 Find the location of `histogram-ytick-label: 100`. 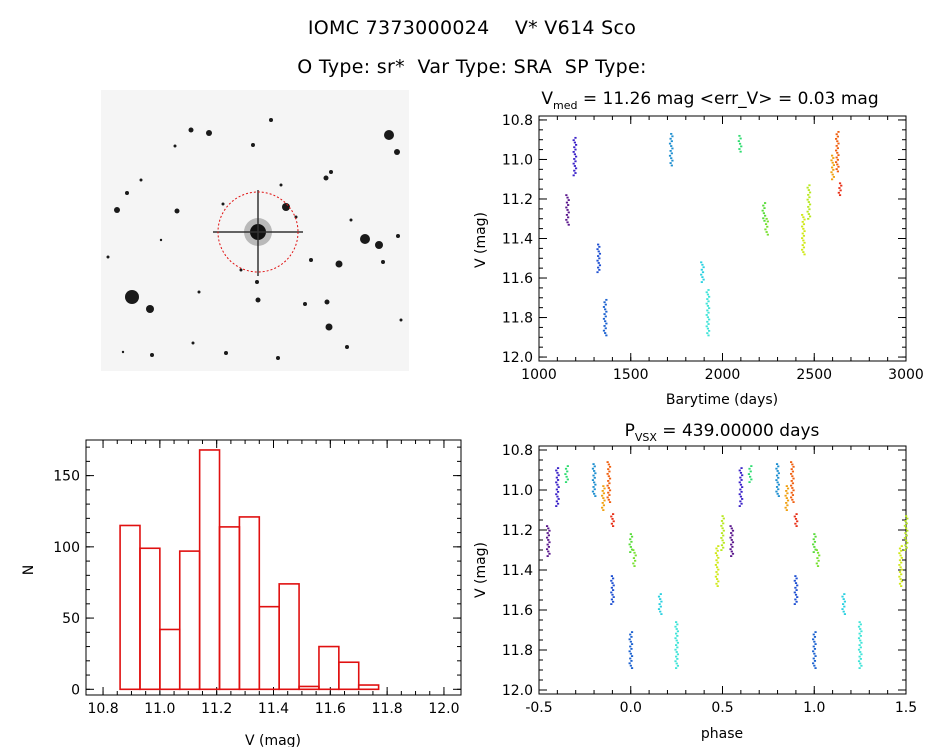

histogram-ytick-label: 100 is located at coordinates (66, 548).